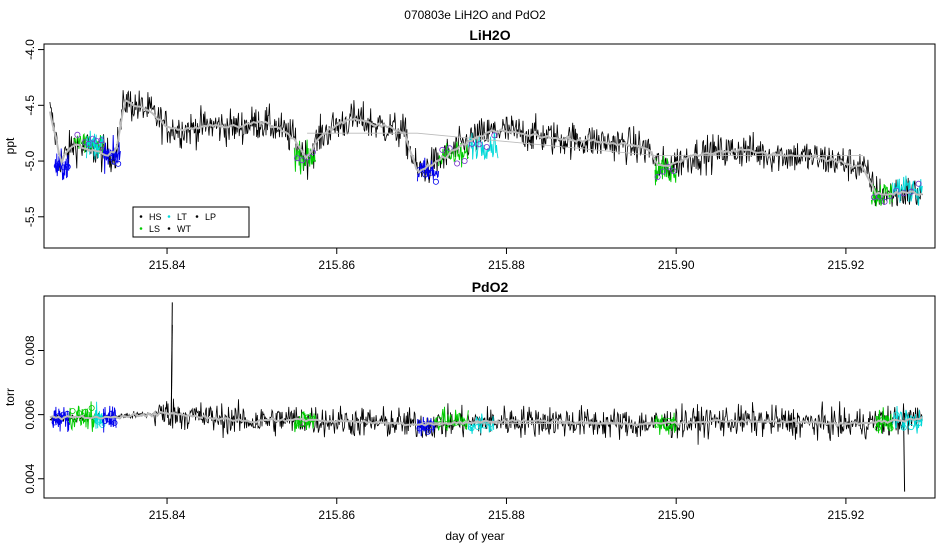  I want to click on legend-label-lt: LT, so click(182, 217).